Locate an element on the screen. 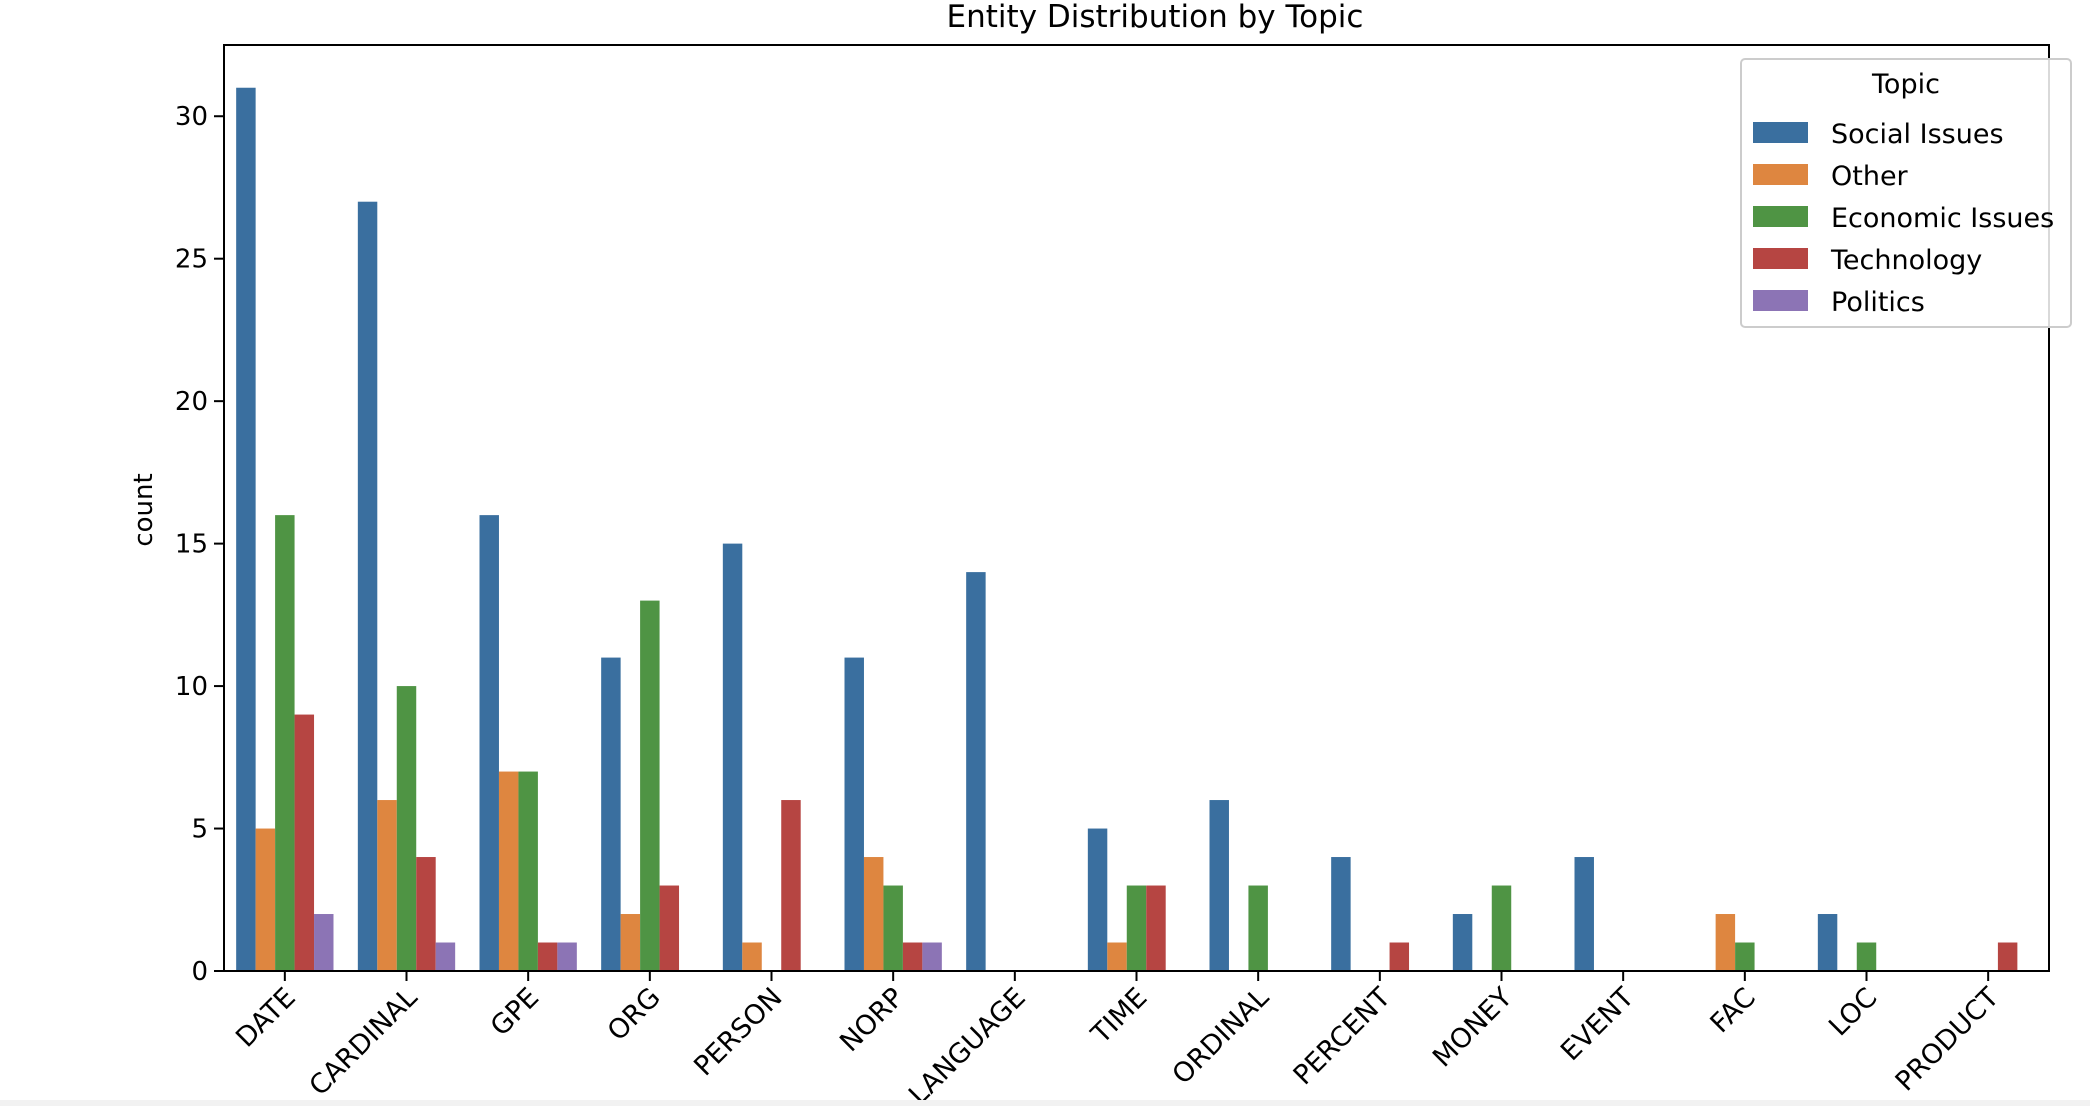 Image resolution: width=2090 pixels, height=1110 pixels. bar-ordinal-social-issues is located at coordinates (1219, 885).